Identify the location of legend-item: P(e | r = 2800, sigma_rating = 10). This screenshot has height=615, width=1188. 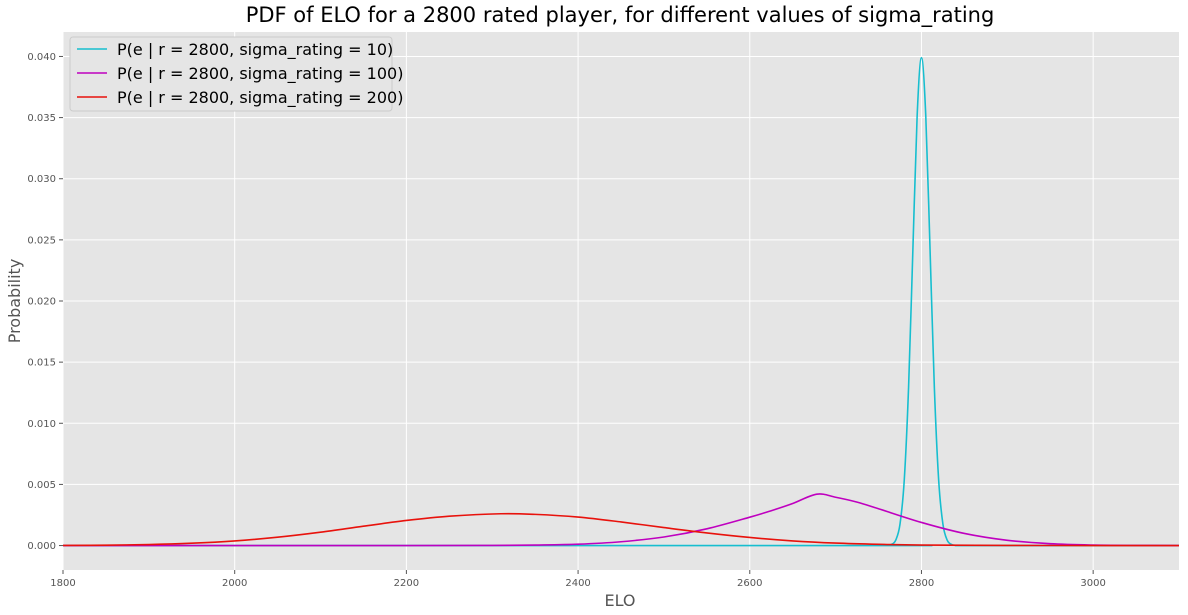
(235, 50).